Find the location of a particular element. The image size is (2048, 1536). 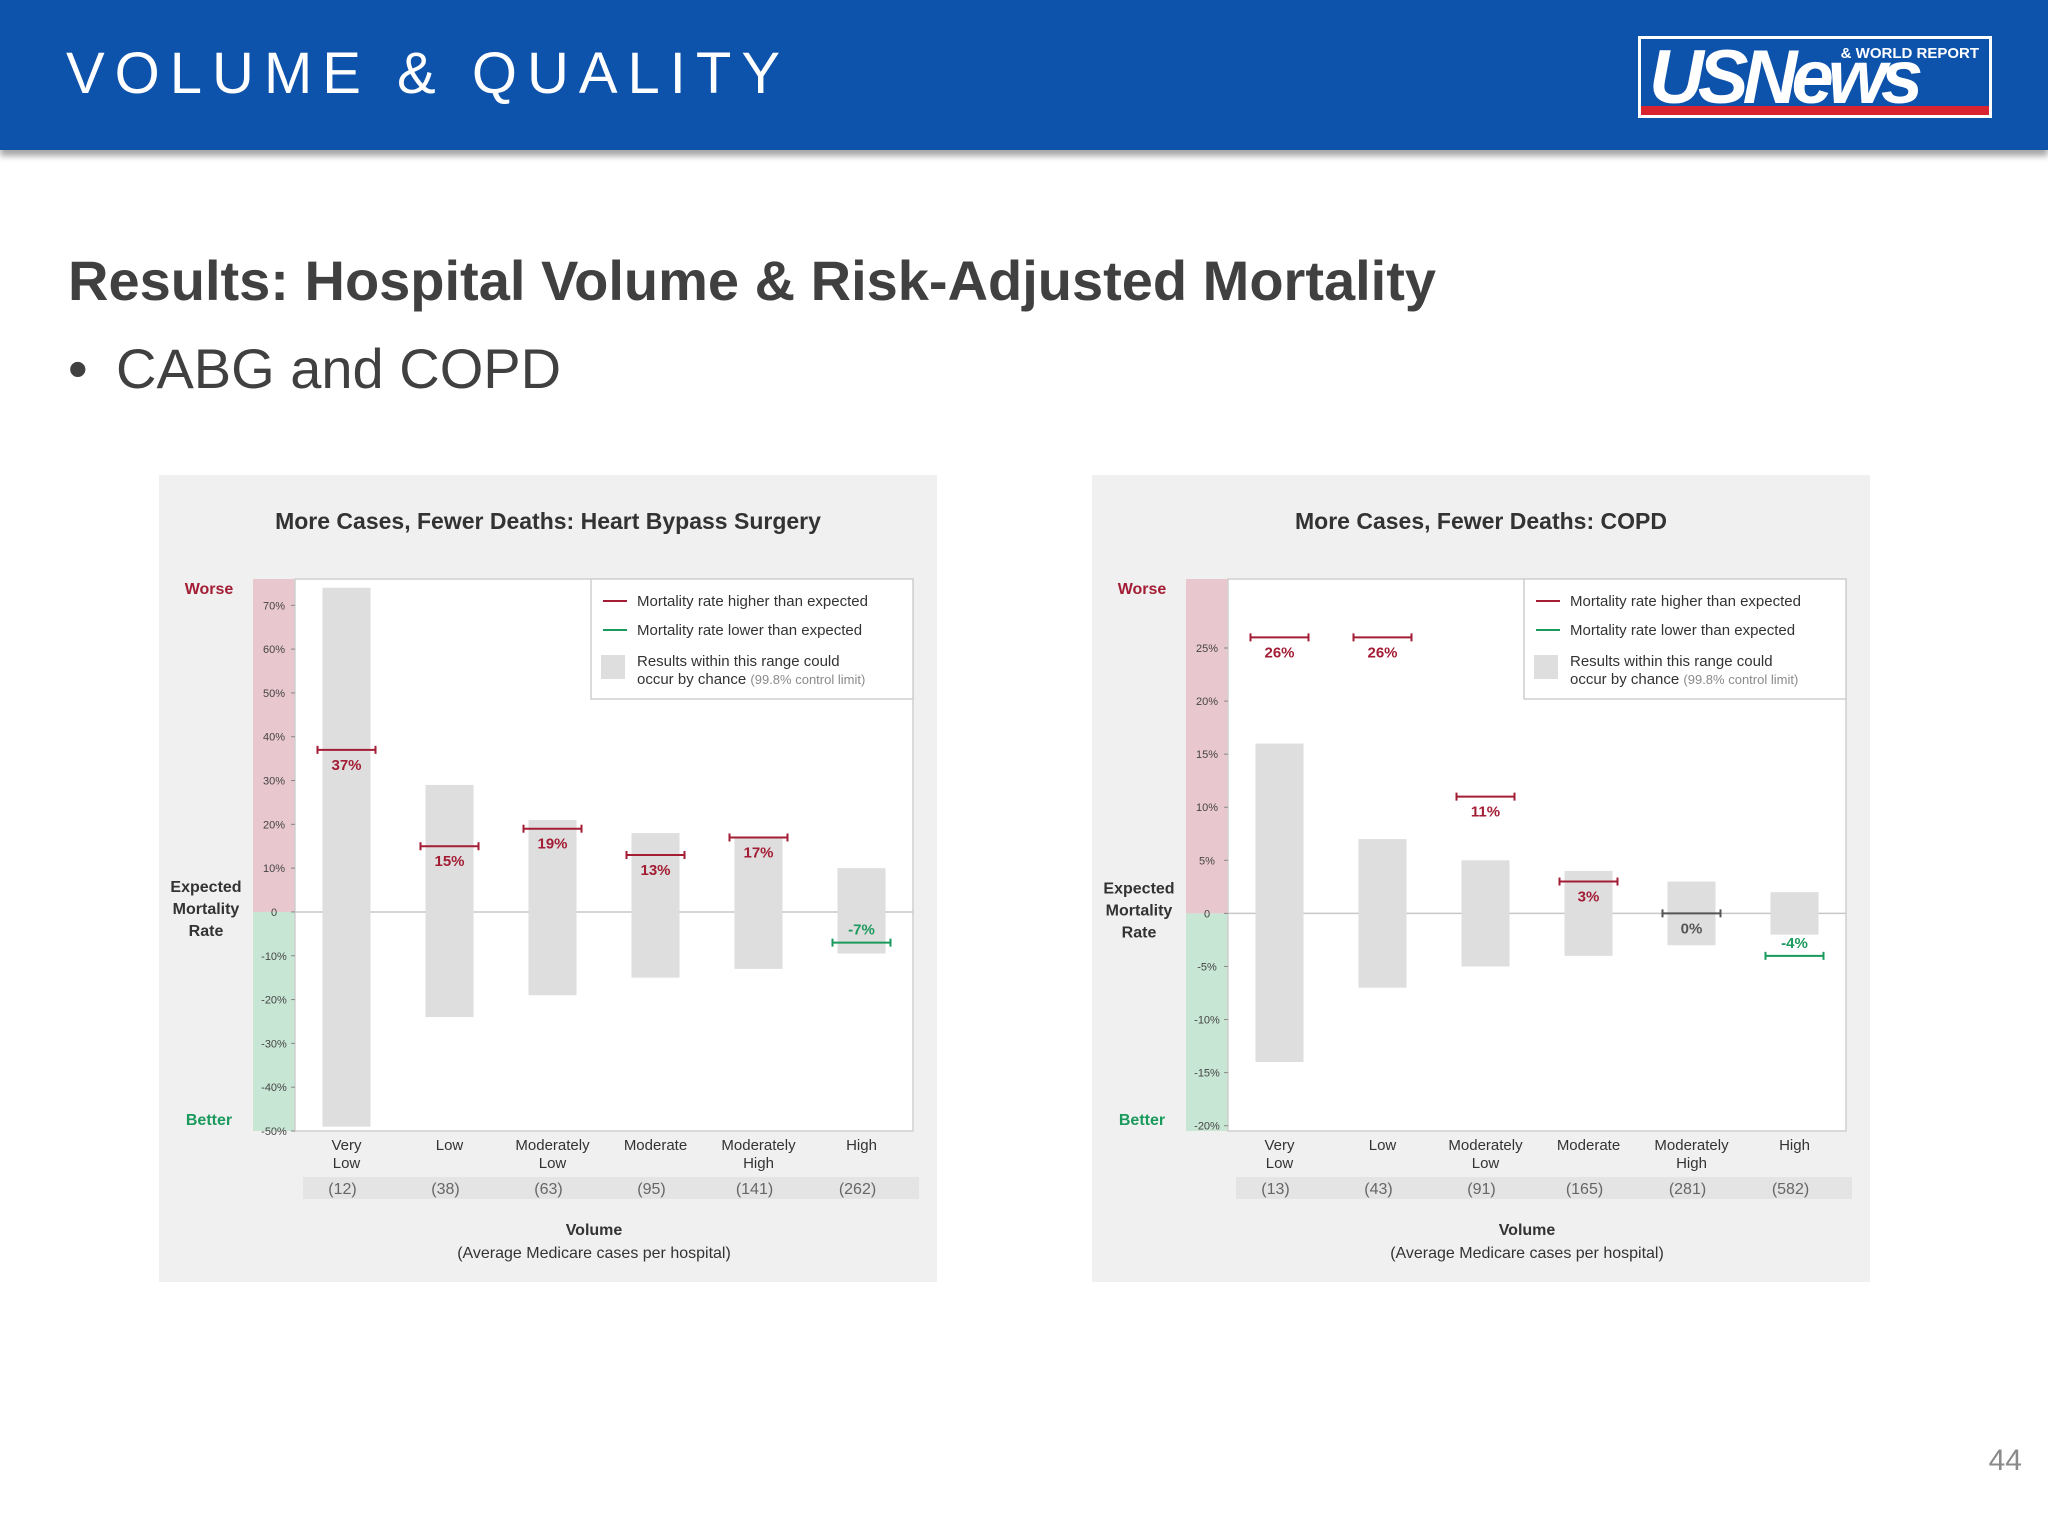

legend-range-text: occur by chance is located at coordinates (693, 679).